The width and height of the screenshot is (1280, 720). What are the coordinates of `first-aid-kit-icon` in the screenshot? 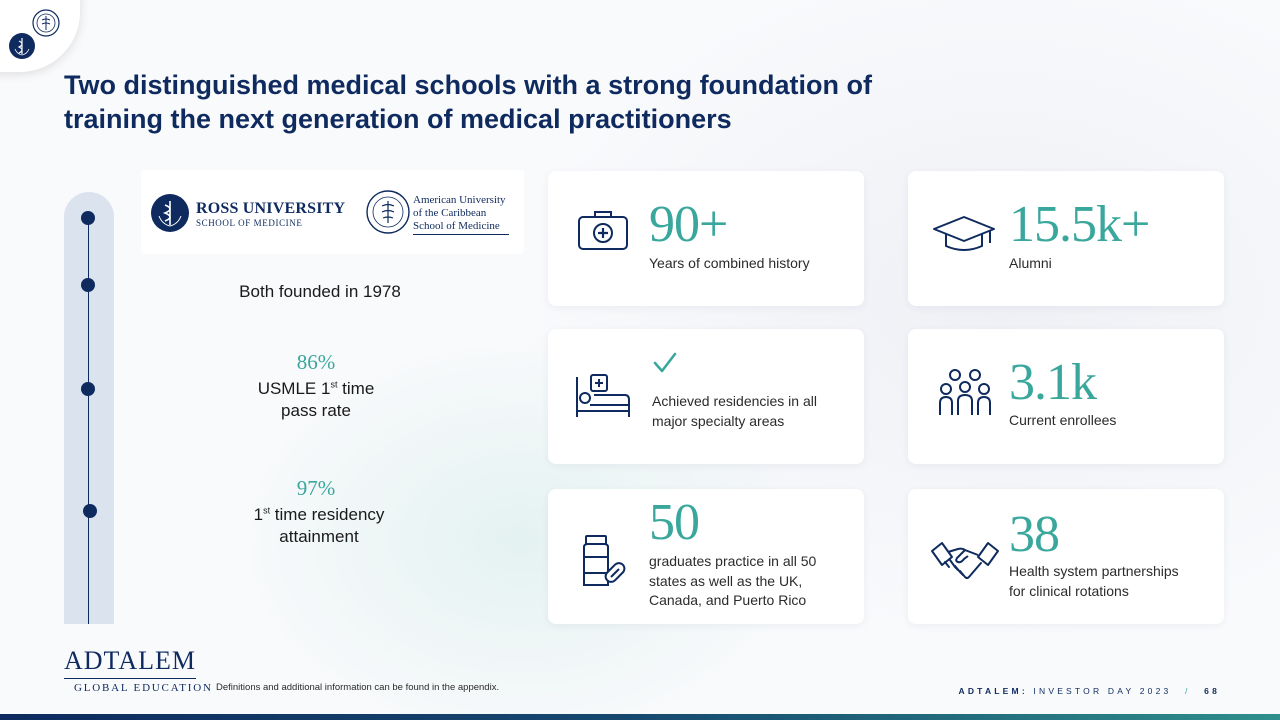 It's located at (603, 230).